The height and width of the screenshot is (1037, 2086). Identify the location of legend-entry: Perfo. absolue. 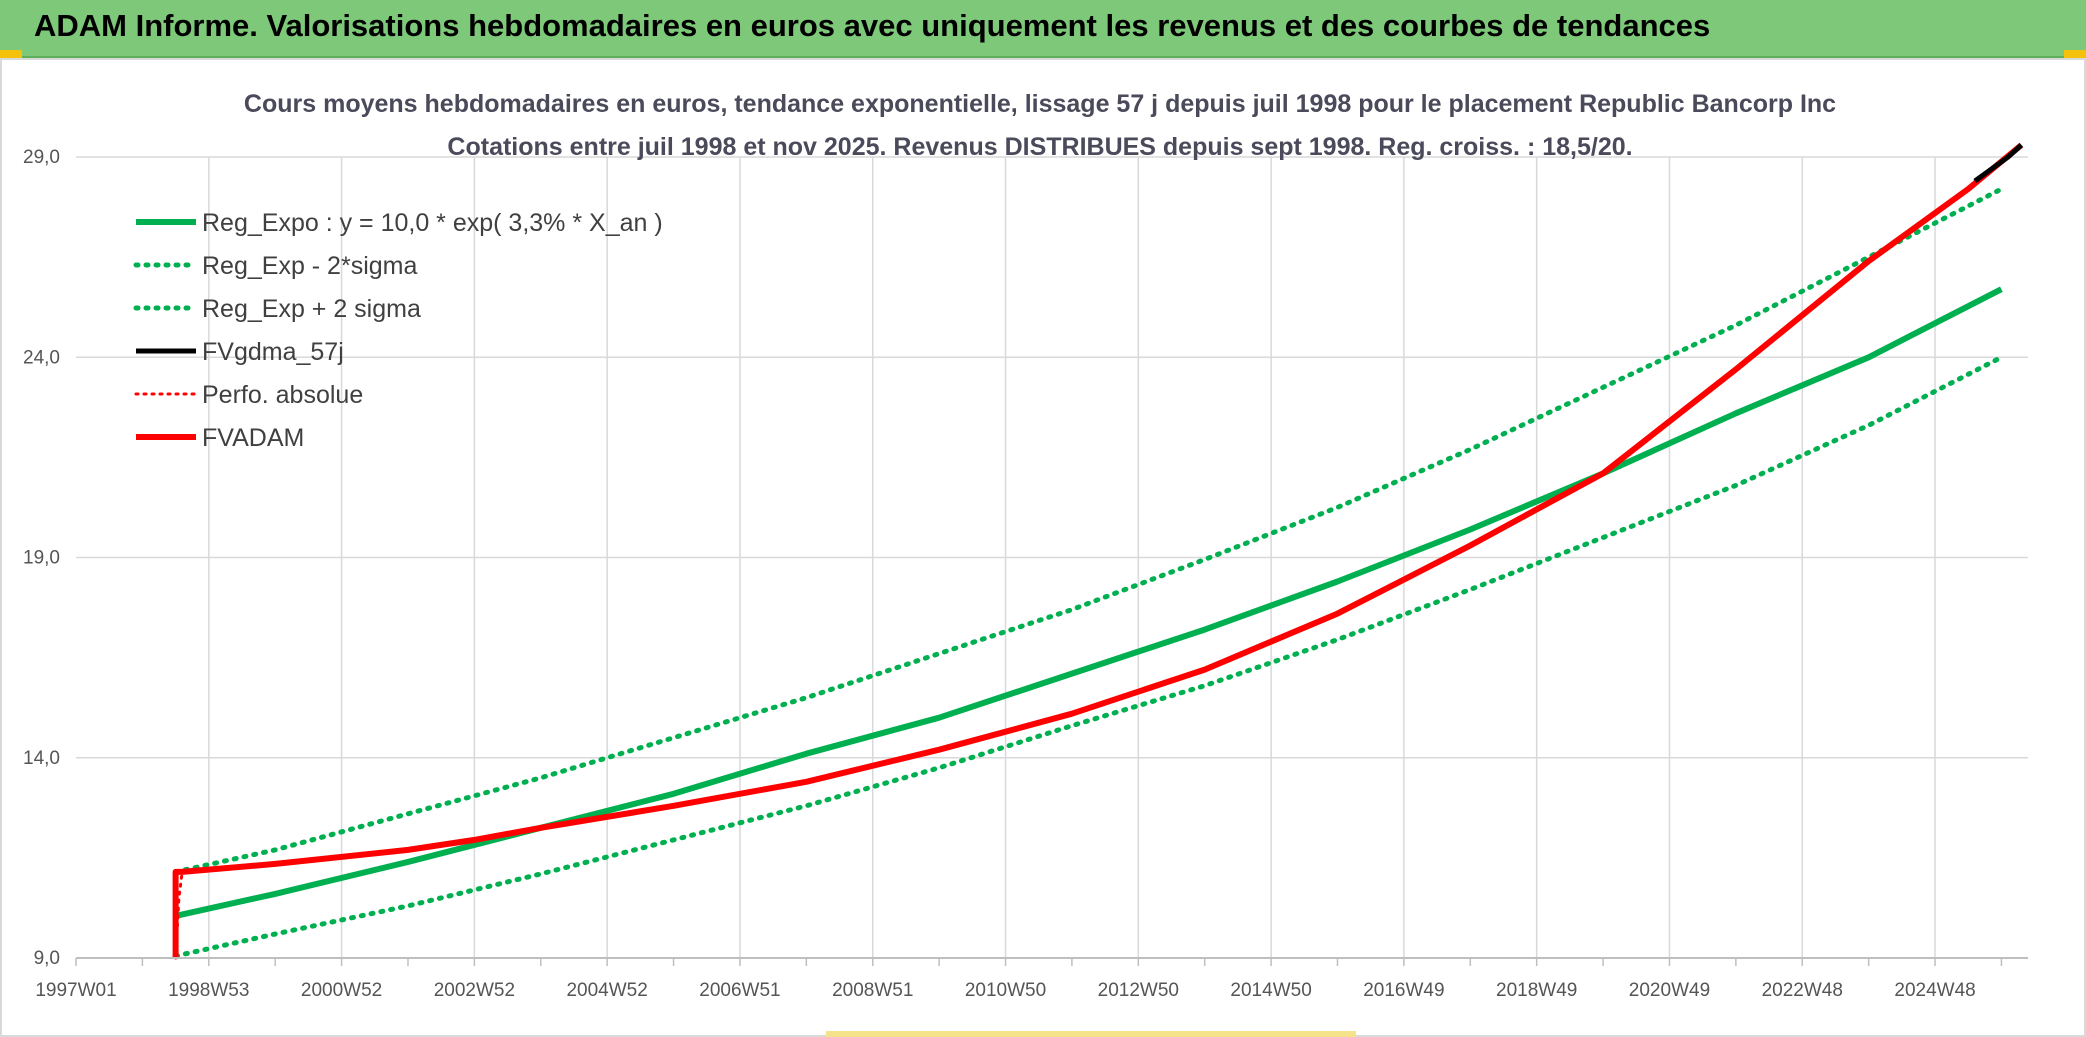
(282, 395).